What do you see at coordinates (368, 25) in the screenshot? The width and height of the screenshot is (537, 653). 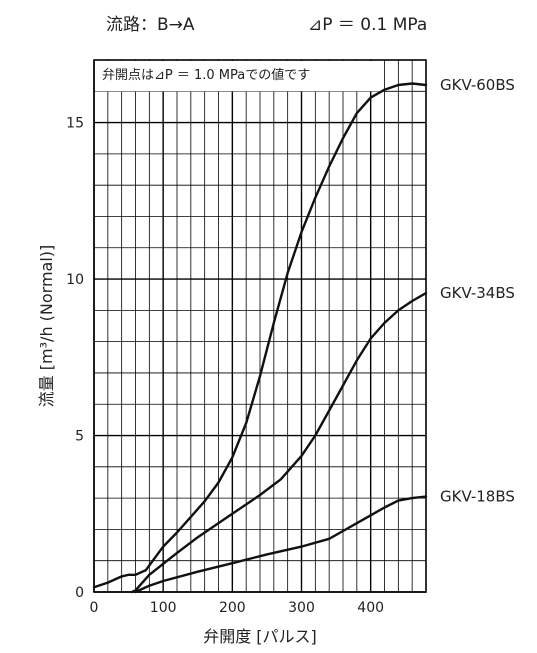 I see `pressure-label: ⊿P ＝ 0.1 MPa` at bounding box center [368, 25].